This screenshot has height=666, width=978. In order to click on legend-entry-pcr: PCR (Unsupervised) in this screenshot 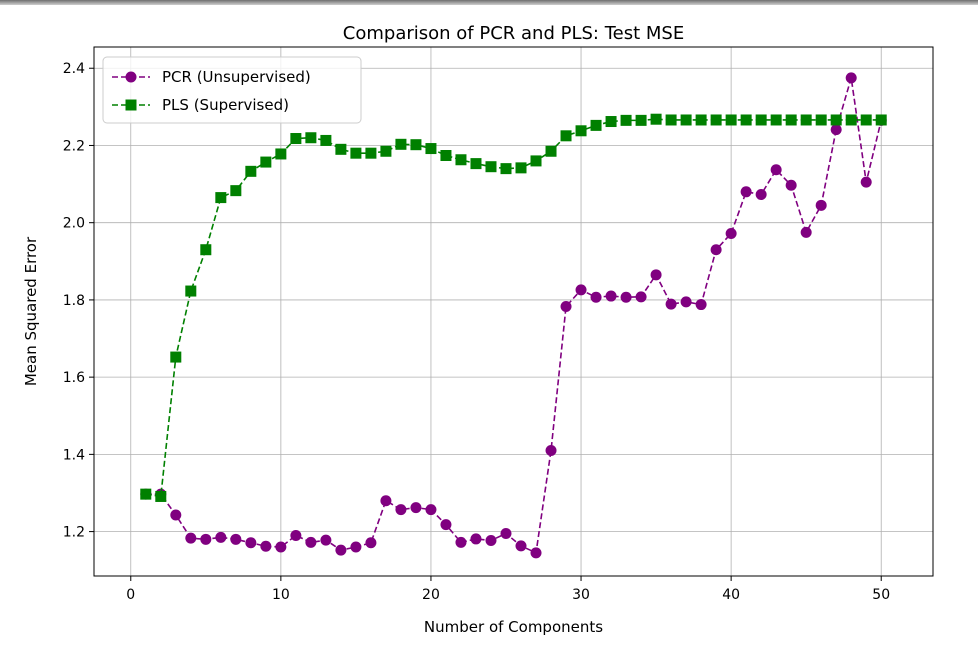, I will do `click(211, 77)`.